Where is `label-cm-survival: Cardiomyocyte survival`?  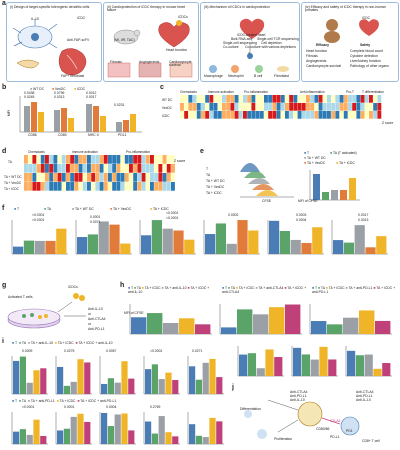 label-cm-survival: Cardiomyocyte survival is located at coordinates (180, 64).